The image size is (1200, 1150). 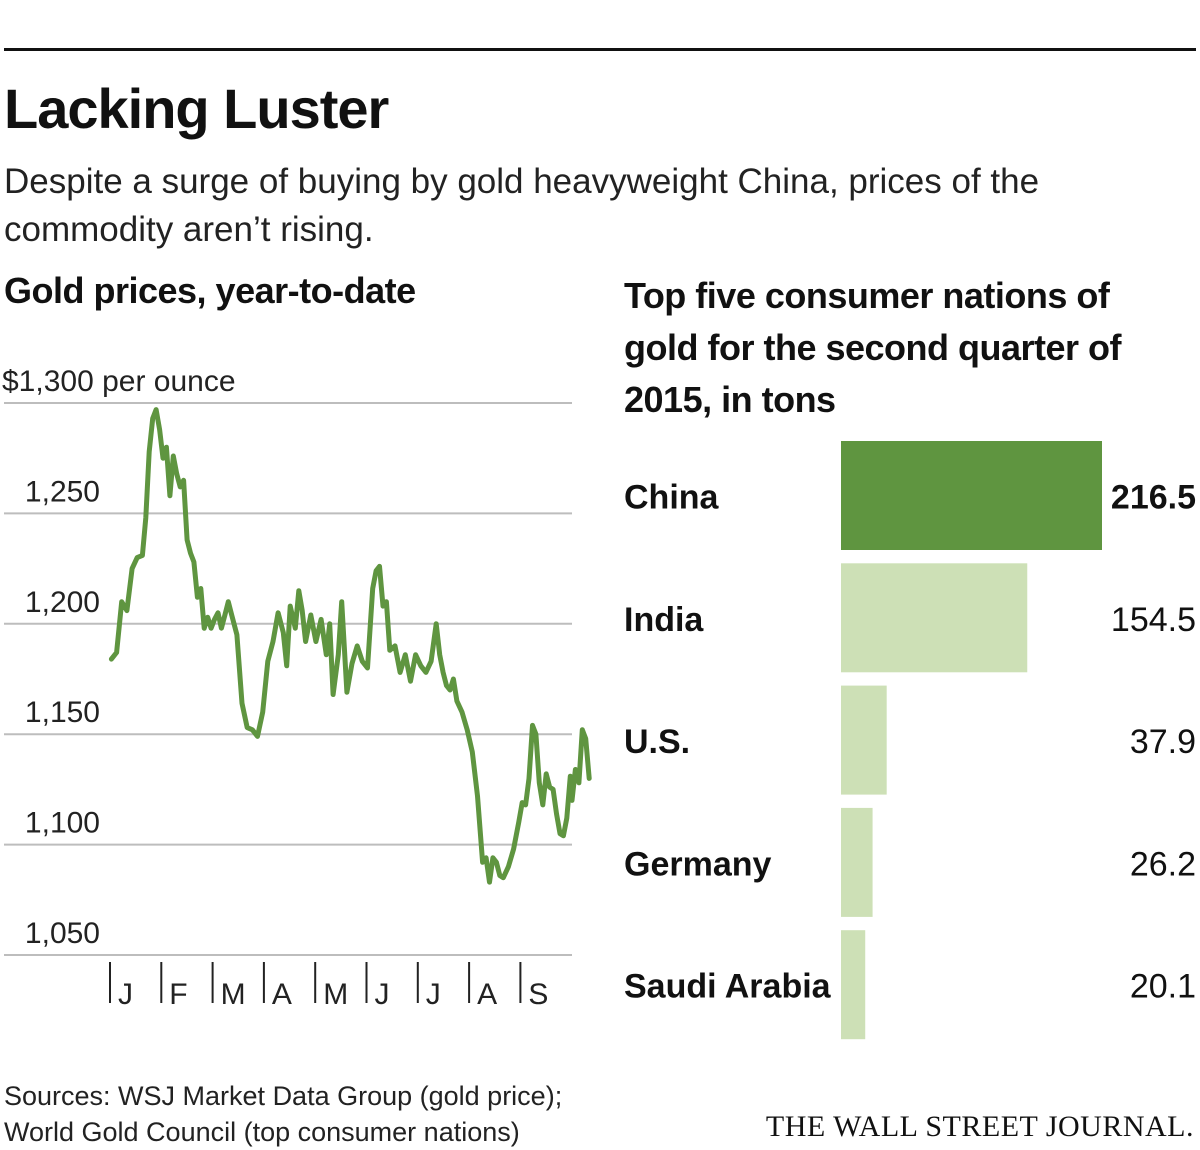 What do you see at coordinates (1163, 987) in the screenshot?
I see `bar-value-label: 20.1` at bounding box center [1163, 987].